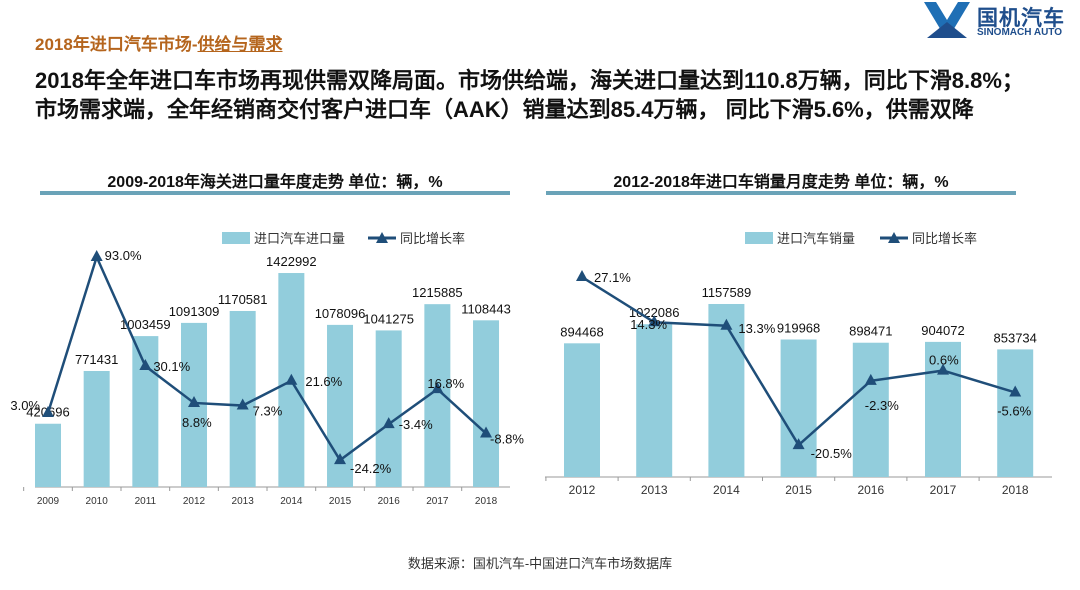  What do you see at coordinates (947, 20) in the screenshot?
I see `logo-mountain-icon` at bounding box center [947, 20].